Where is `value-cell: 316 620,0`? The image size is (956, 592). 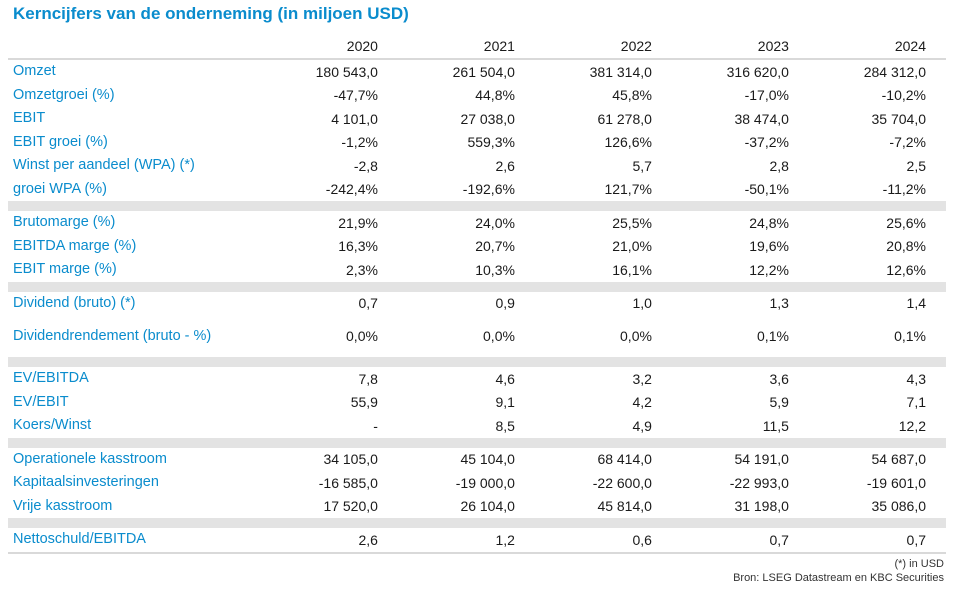
value-cell: 316 620,0 is located at coordinates (757, 71).